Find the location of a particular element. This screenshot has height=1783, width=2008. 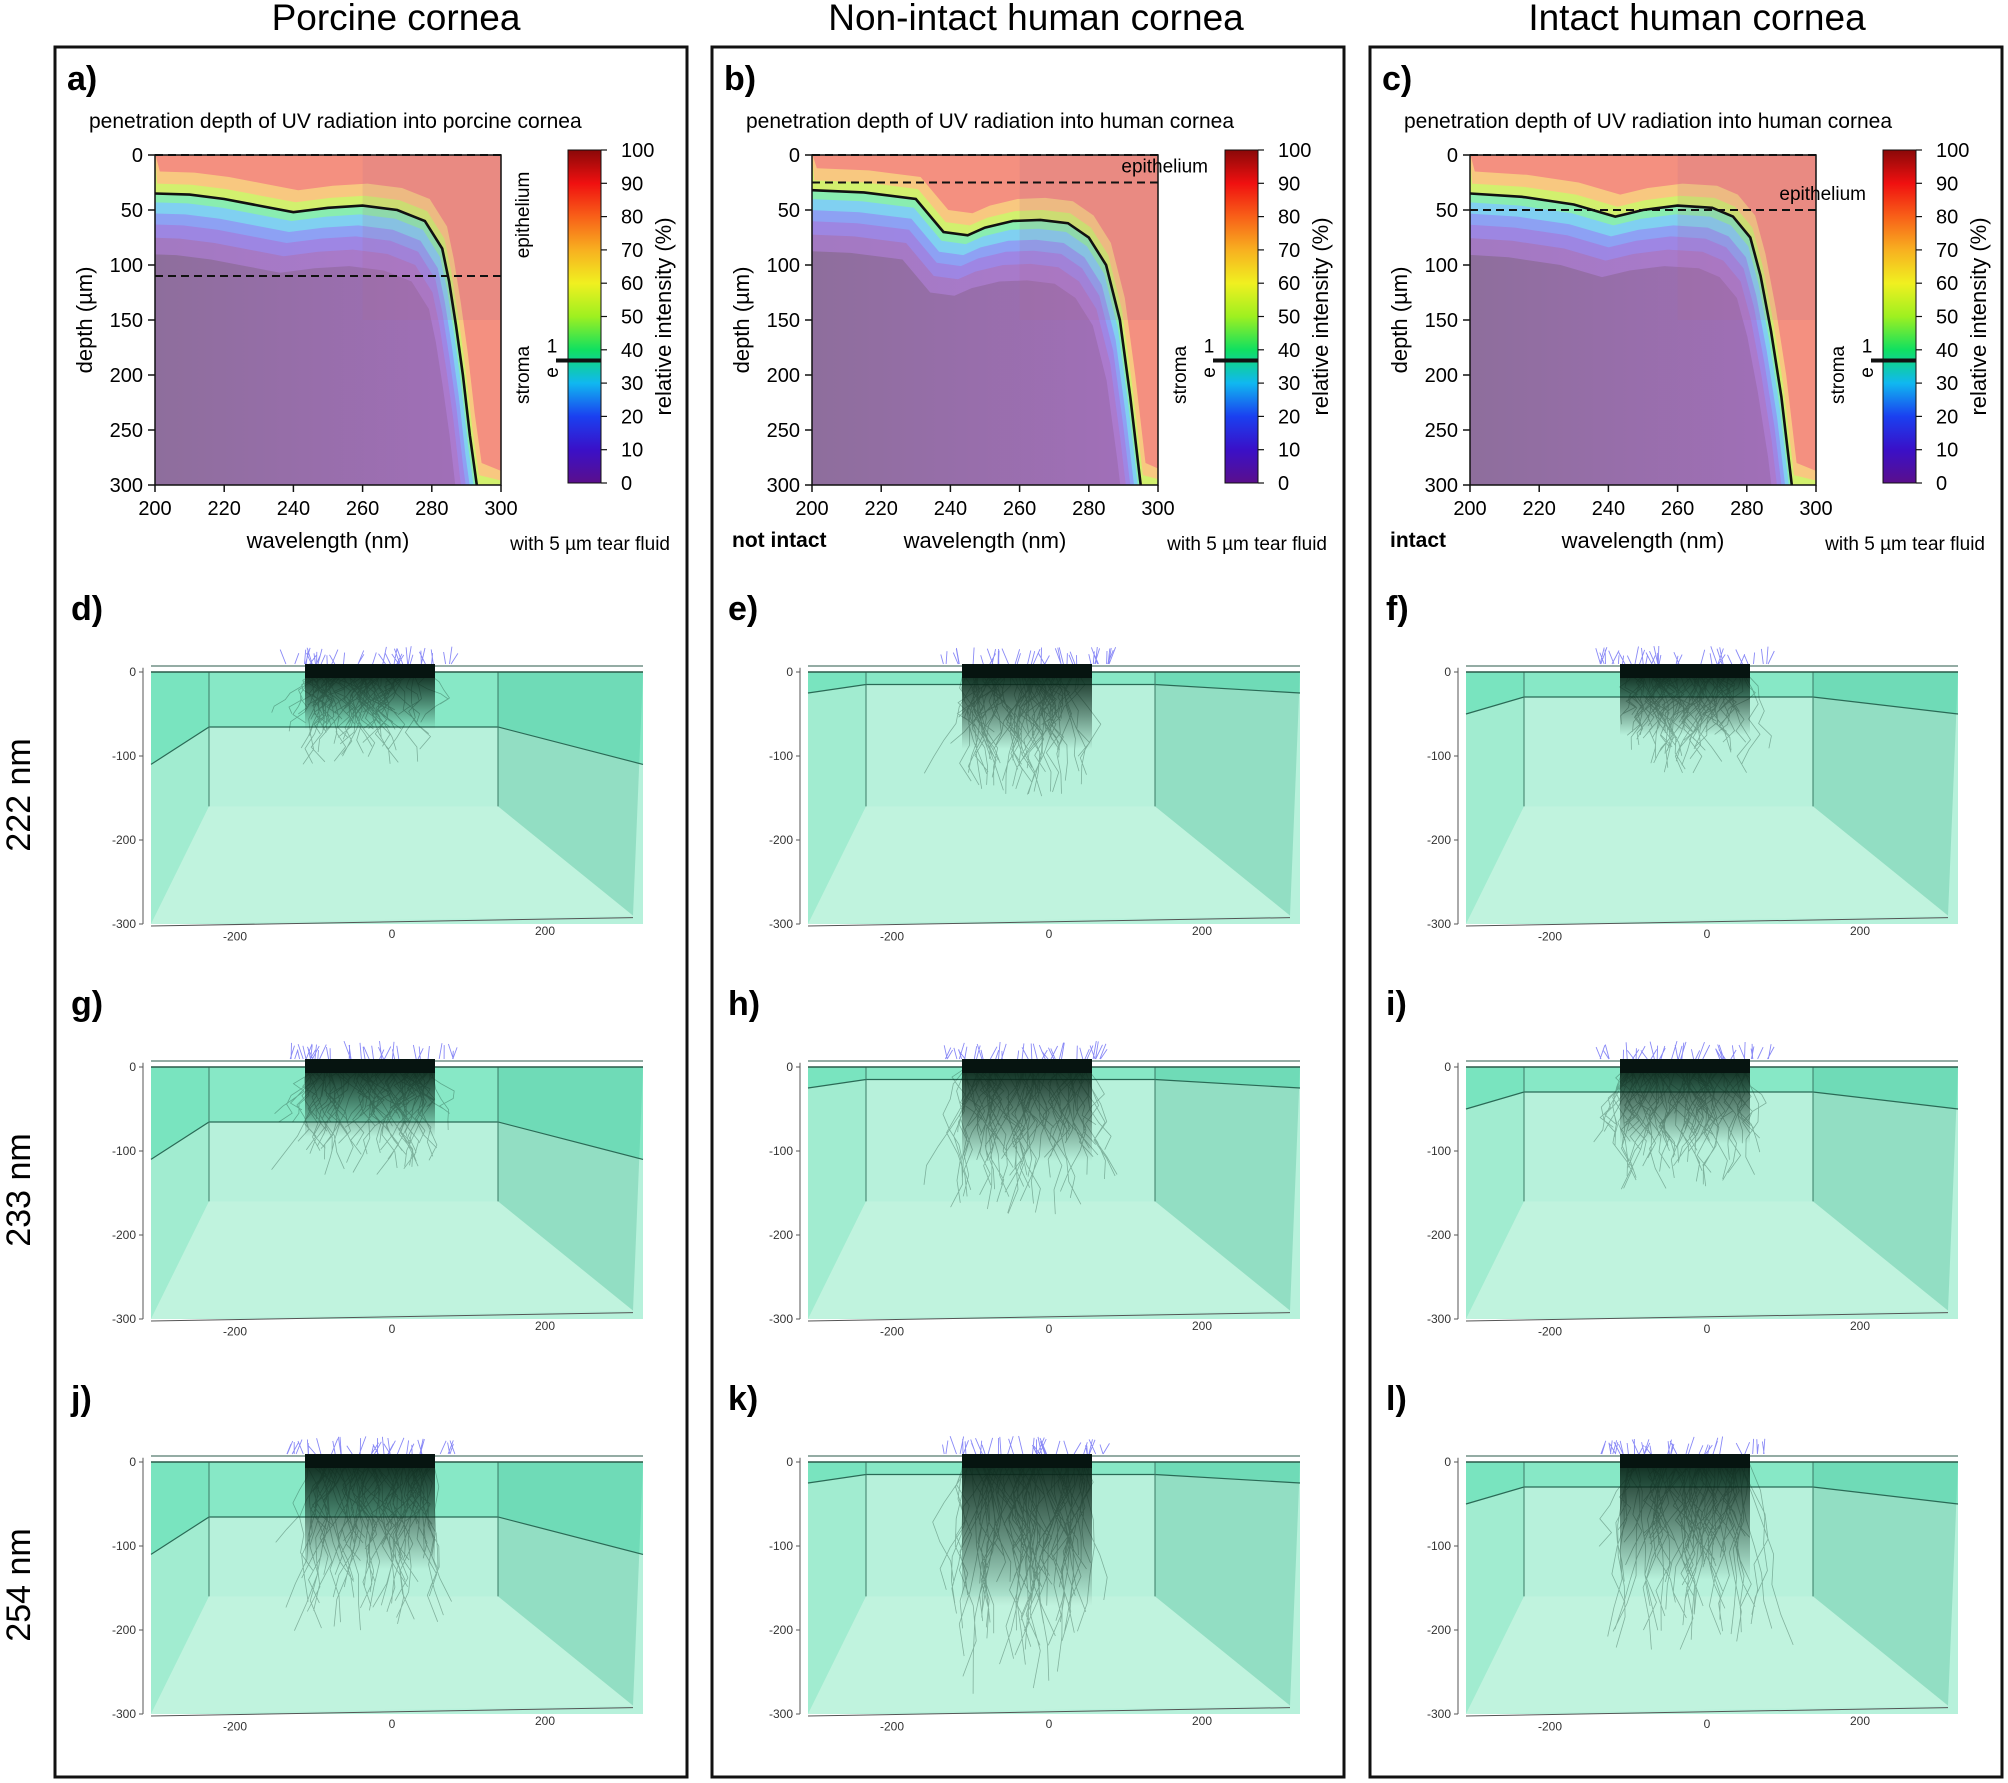

e-inverse-contour-line is located at coordinates (317, 338).